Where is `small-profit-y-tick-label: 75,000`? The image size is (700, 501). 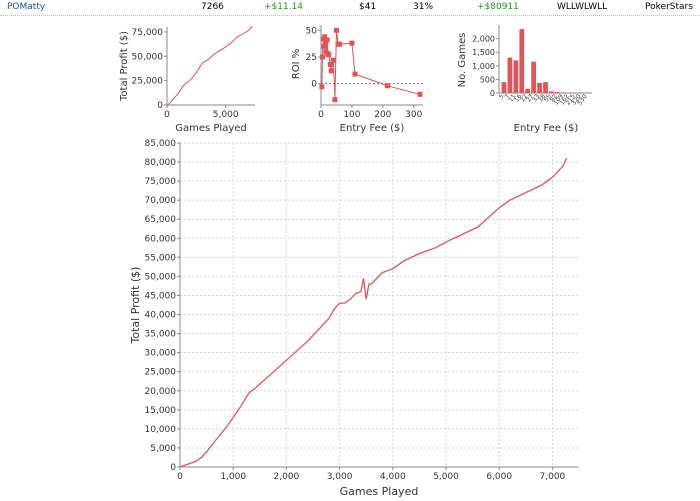 small-profit-y-tick-label: 75,000 is located at coordinates (148, 33).